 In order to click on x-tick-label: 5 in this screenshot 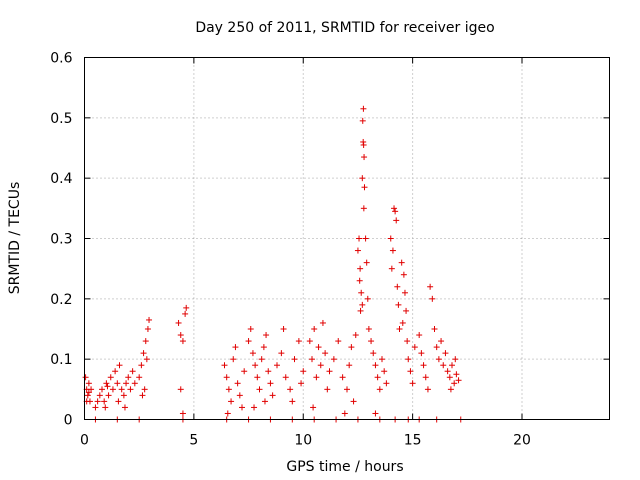, I will do `click(193, 441)`.